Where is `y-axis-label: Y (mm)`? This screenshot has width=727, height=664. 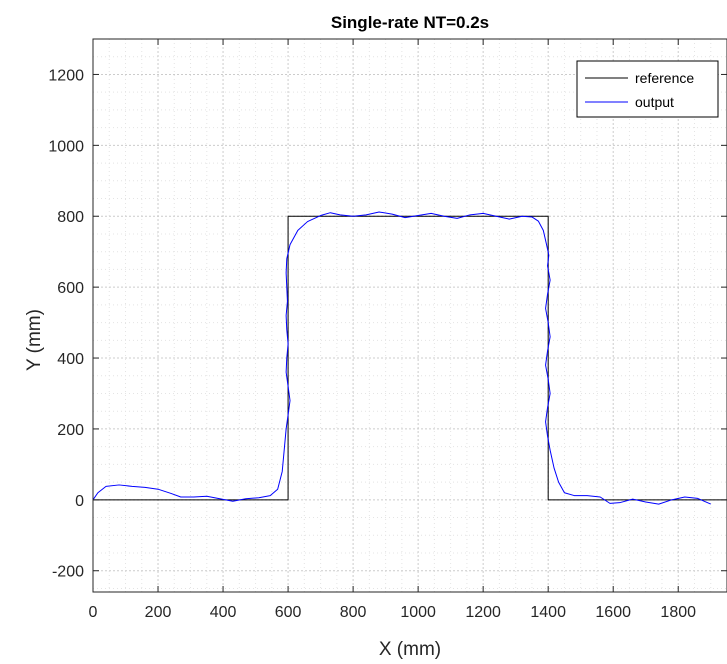
y-axis-label: Y (mm) is located at coordinates (34, 340).